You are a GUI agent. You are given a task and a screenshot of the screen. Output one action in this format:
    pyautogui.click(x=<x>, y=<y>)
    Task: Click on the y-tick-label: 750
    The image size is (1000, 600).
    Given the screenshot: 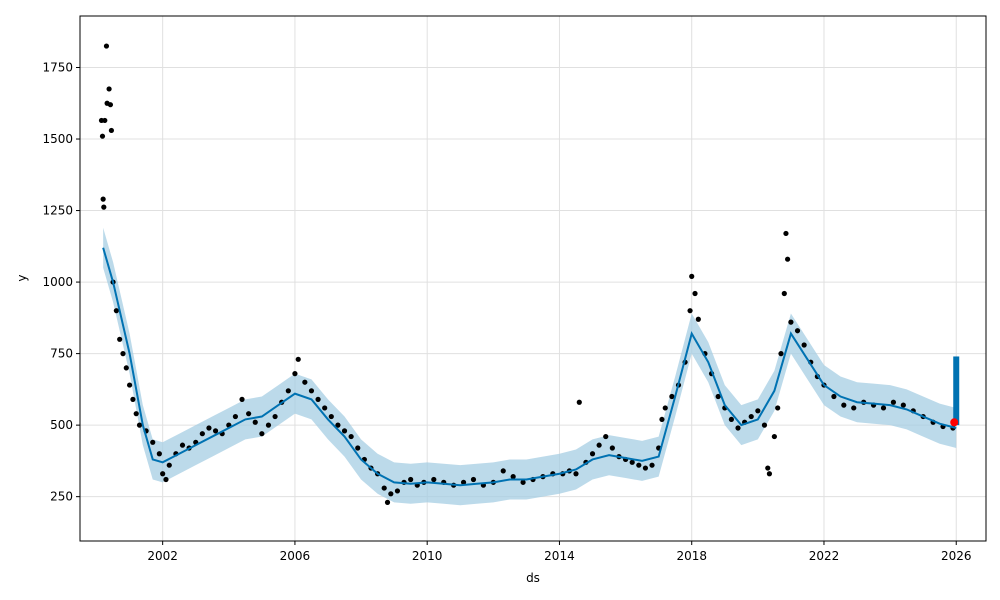 What is the action you would take?
    pyautogui.click(x=61, y=354)
    